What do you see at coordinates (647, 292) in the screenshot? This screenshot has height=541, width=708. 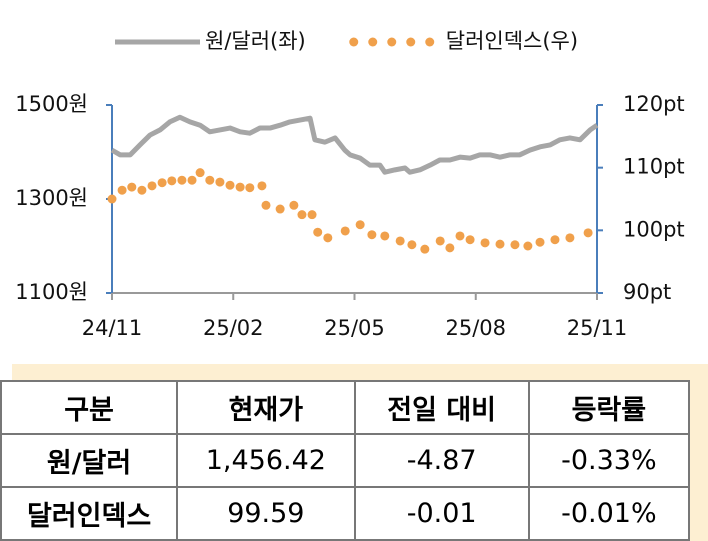 I see `y2-tick-label: 90pt` at bounding box center [647, 292].